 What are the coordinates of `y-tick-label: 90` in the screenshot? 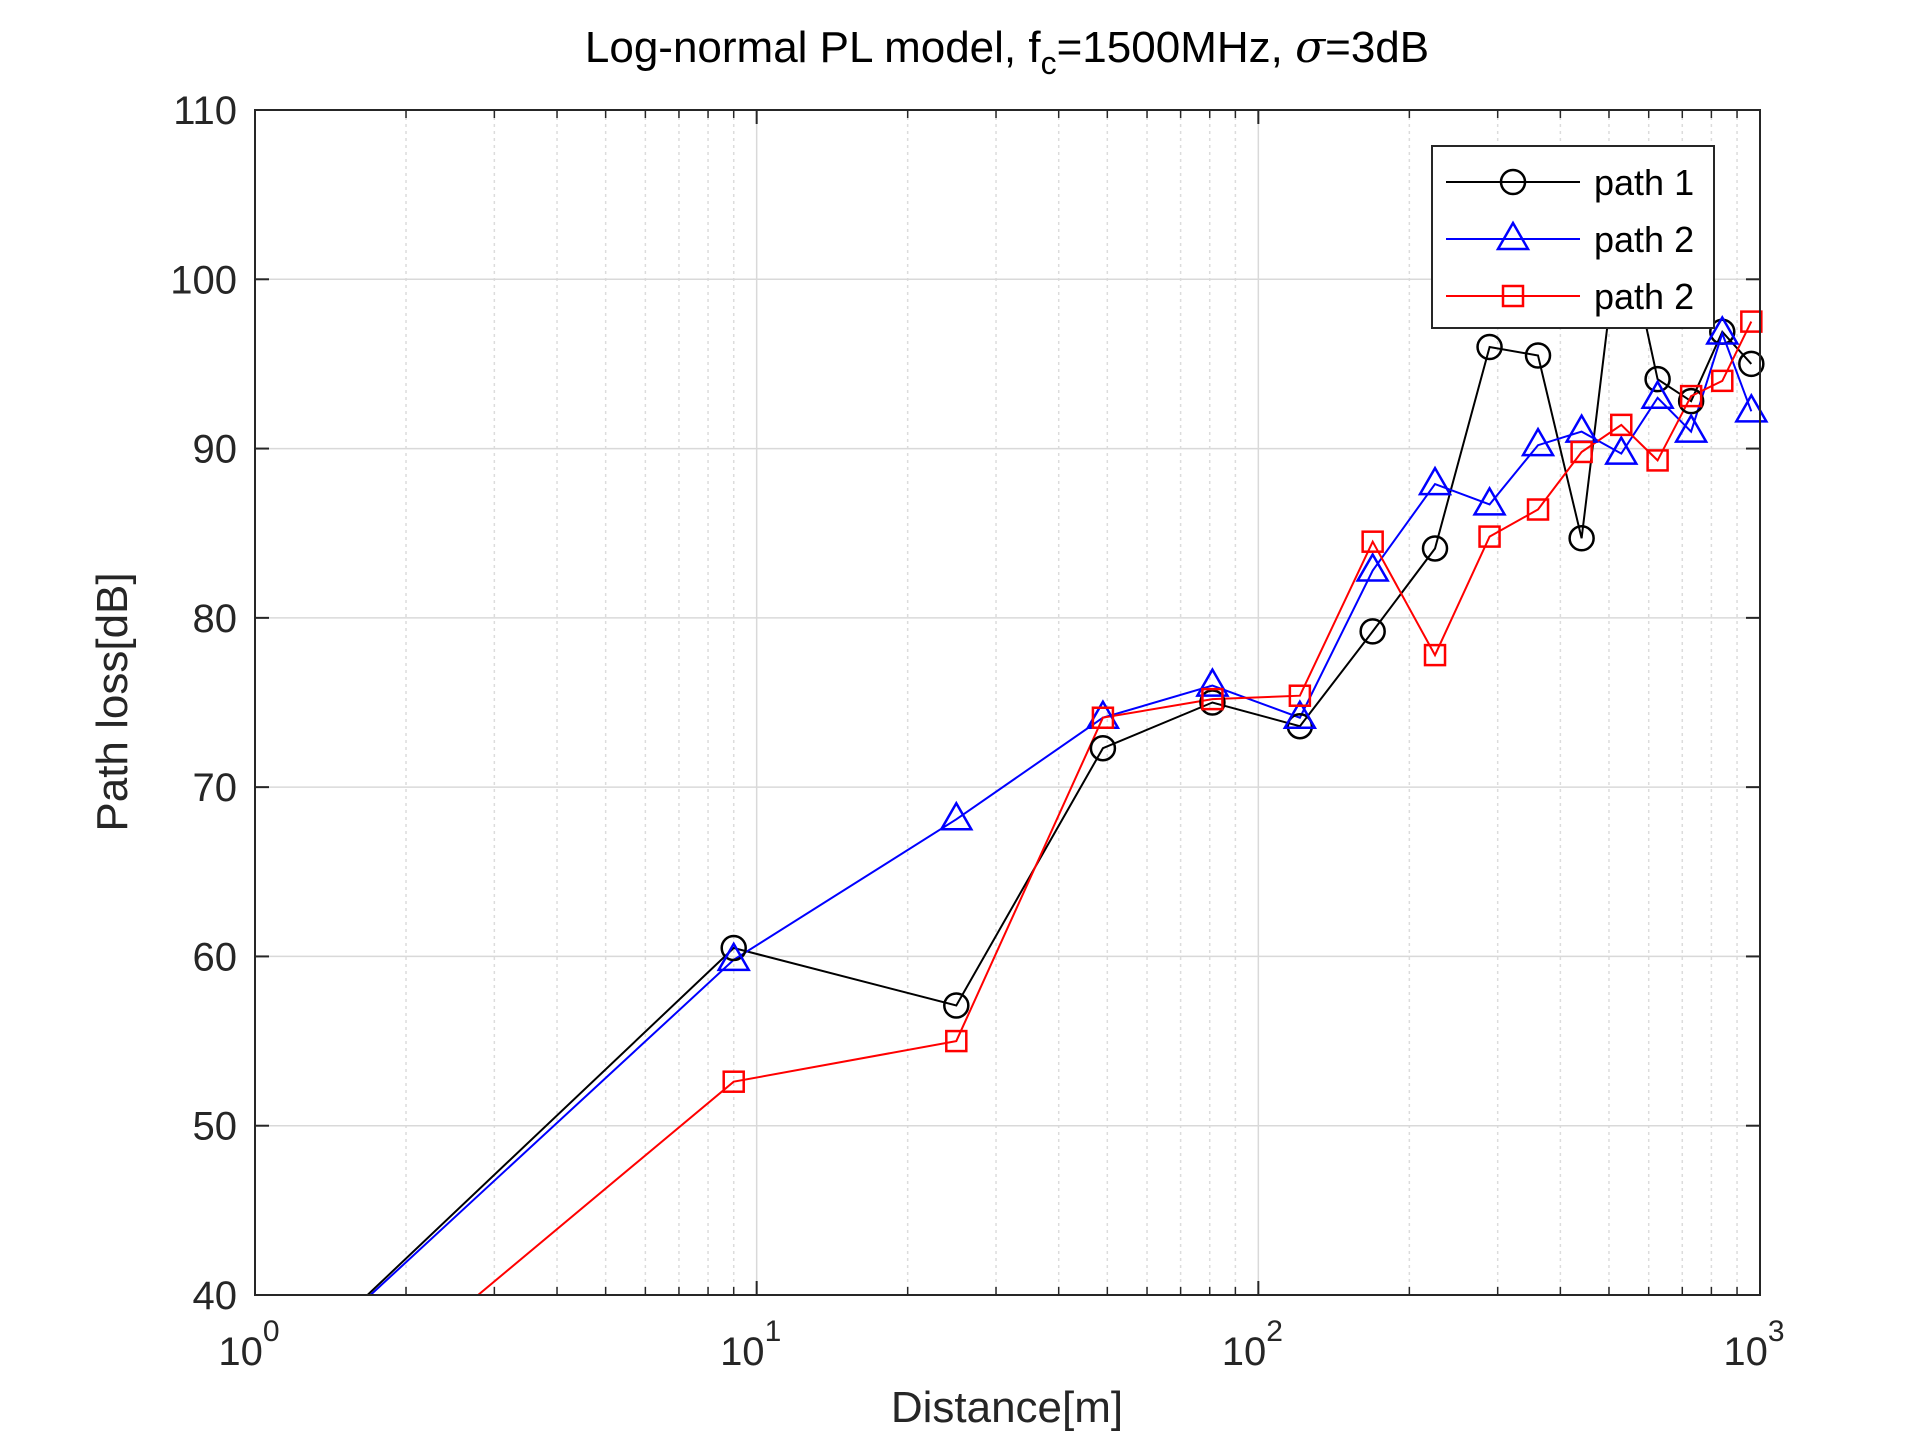 It's located at (215, 450).